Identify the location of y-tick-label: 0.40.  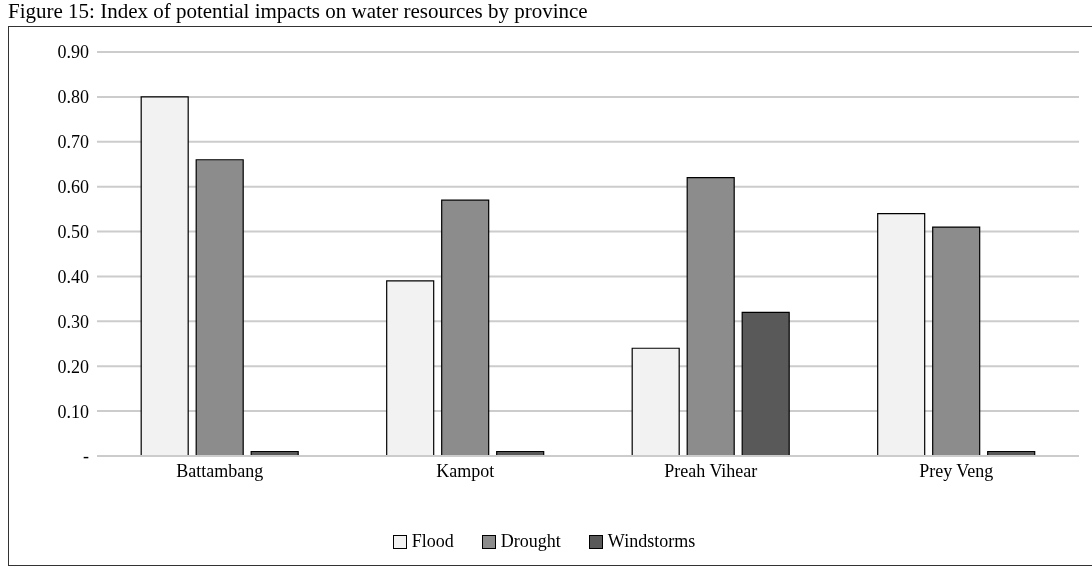
(73, 276).